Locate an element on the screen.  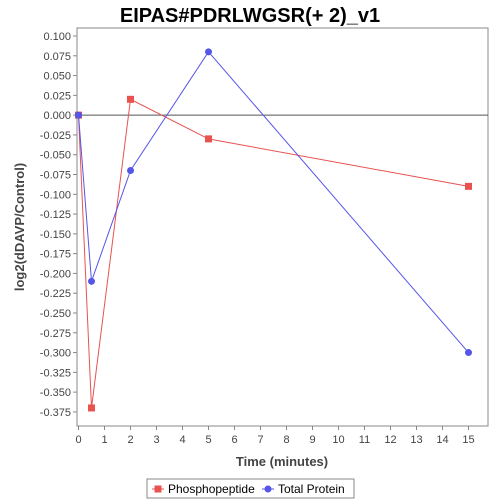
x-tick-label: 6 is located at coordinates (234, 440).